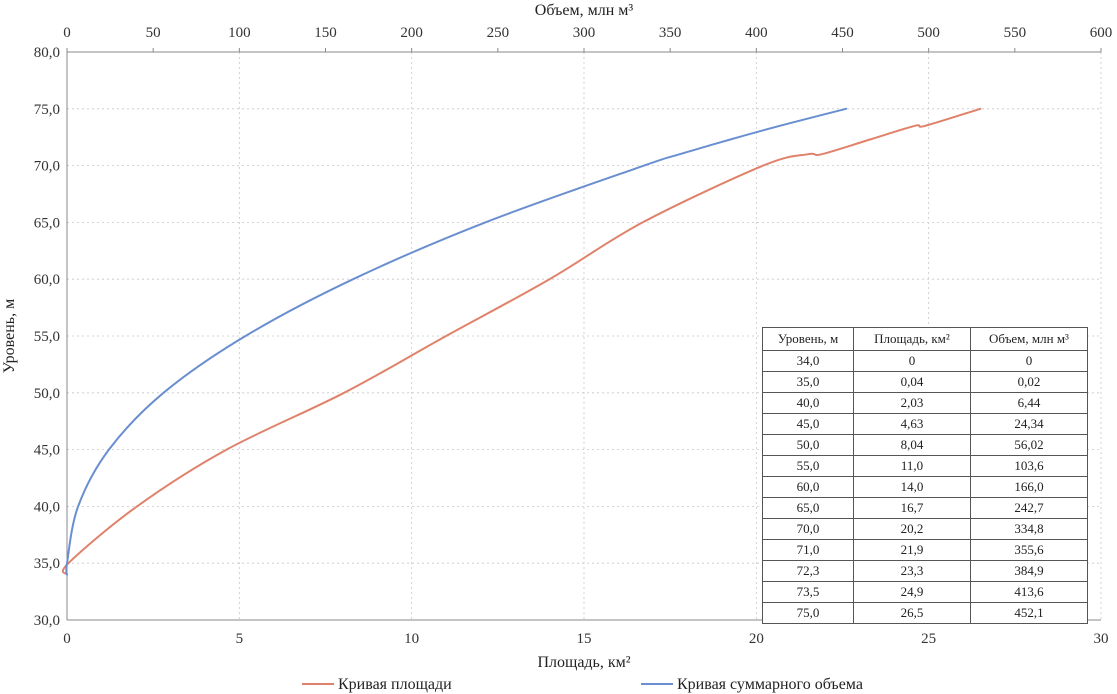 The width and height of the screenshot is (1117, 694). Describe the element at coordinates (47, 451) in the screenshot. I see `y-tick-label: 45,0` at that location.